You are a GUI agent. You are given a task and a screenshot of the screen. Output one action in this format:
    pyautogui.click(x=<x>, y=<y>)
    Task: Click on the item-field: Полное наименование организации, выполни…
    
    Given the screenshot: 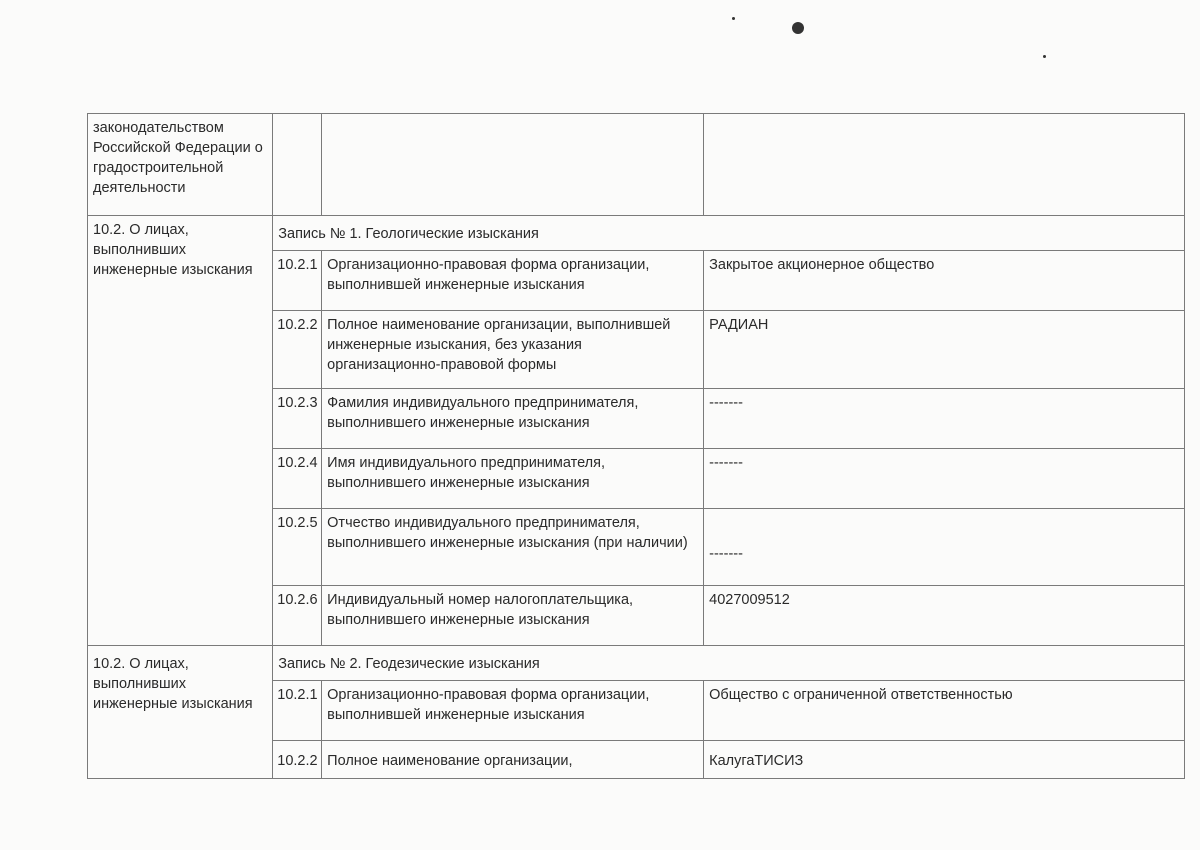 What is the action you would take?
    pyautogui.click(x=513, y=349)
    